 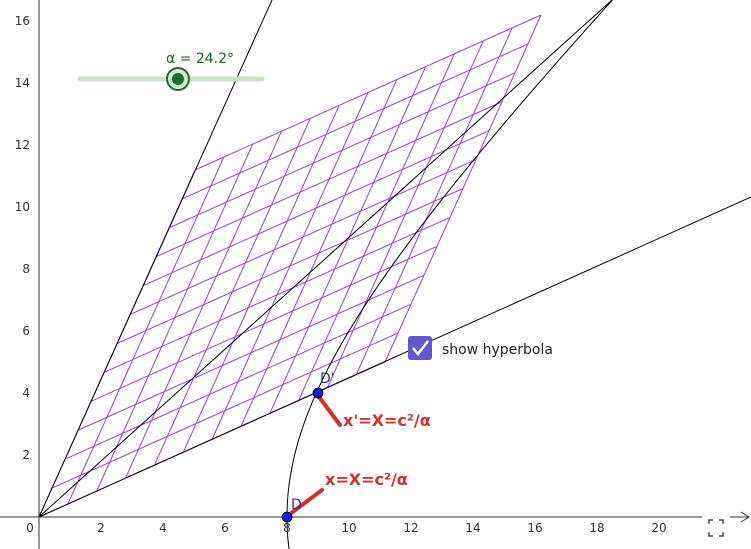 What do you see at coordinates (178, 79) in the screenshot?
I see `slider-knob-center` at bounding box center [178, 79].